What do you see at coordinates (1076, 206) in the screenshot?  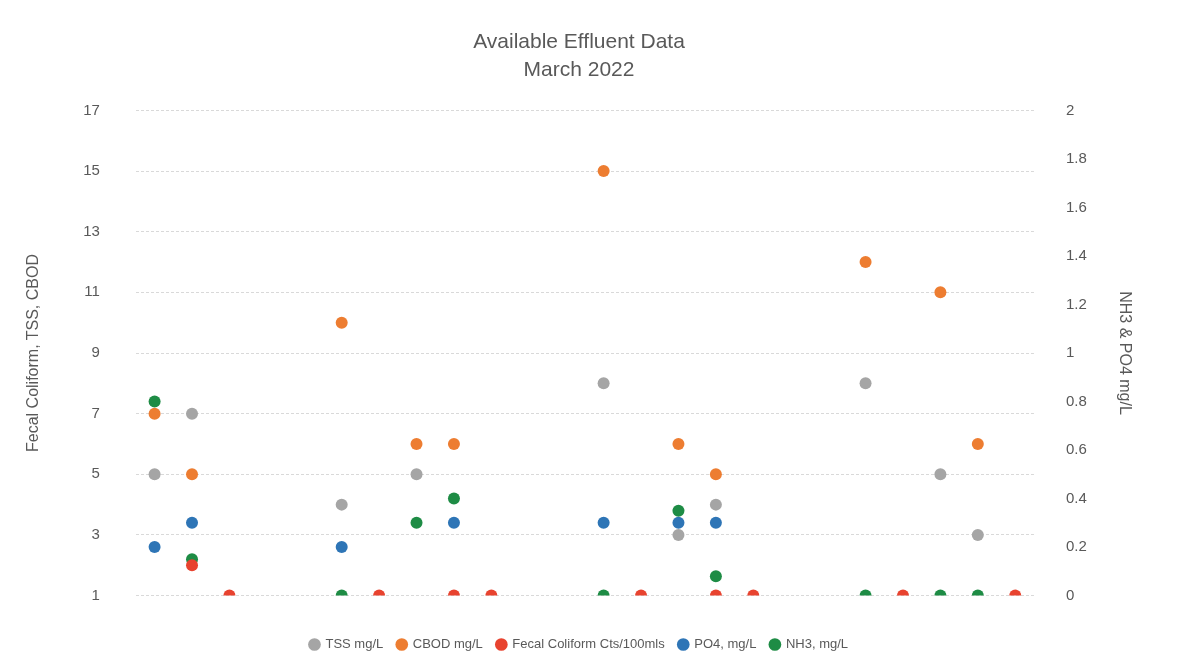 I see `y2-tick-label: 1.6` at bounding box center [1076, 206].